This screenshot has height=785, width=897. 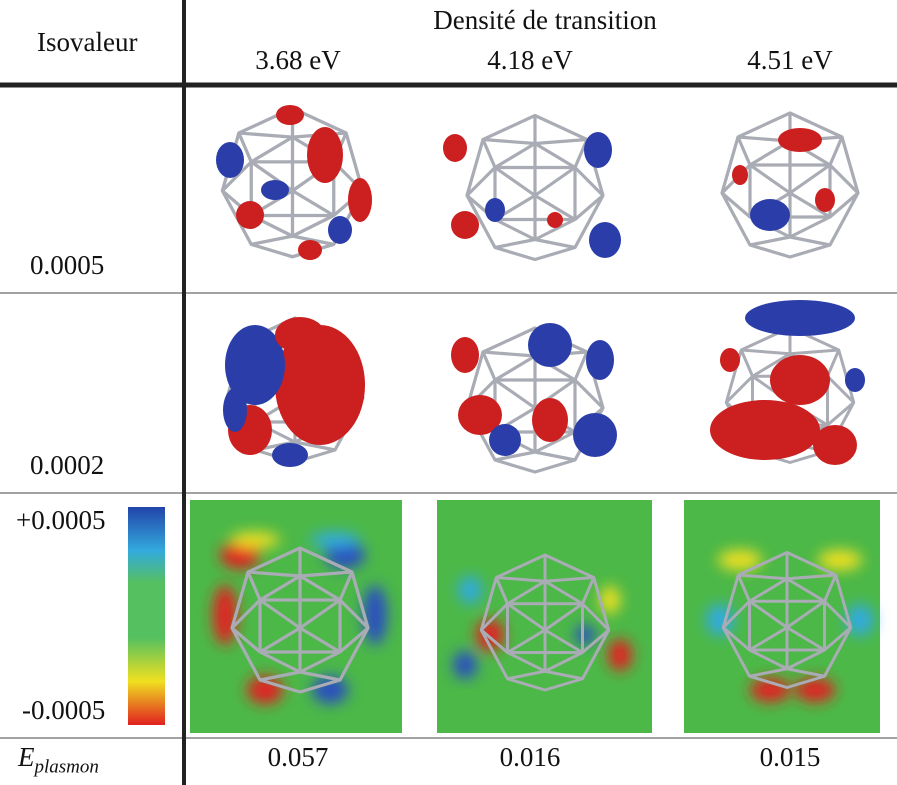 I want to click on plasmon-value: 0.057, so click(x=298, y=757).